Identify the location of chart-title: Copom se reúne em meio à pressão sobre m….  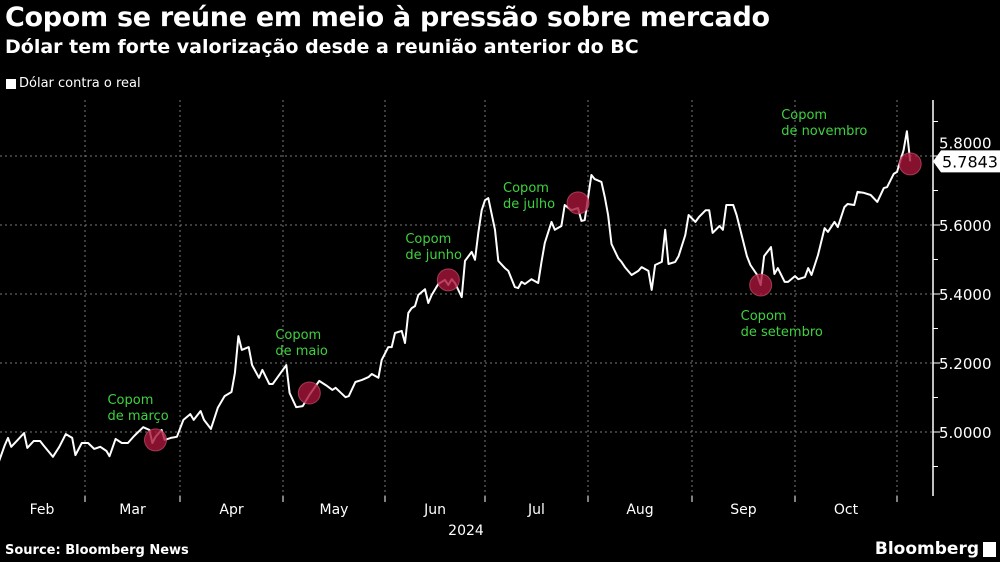
(387, 17).